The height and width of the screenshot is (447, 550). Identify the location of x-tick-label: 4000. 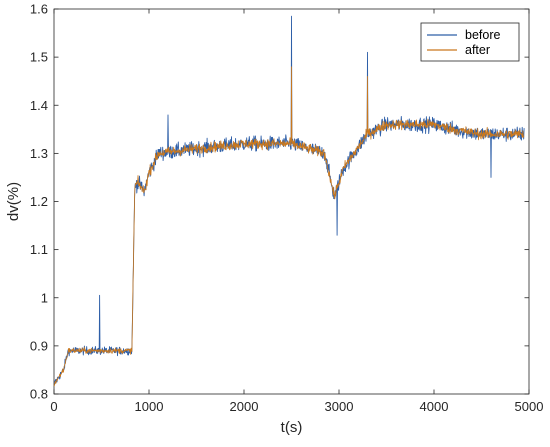
(434, 406).